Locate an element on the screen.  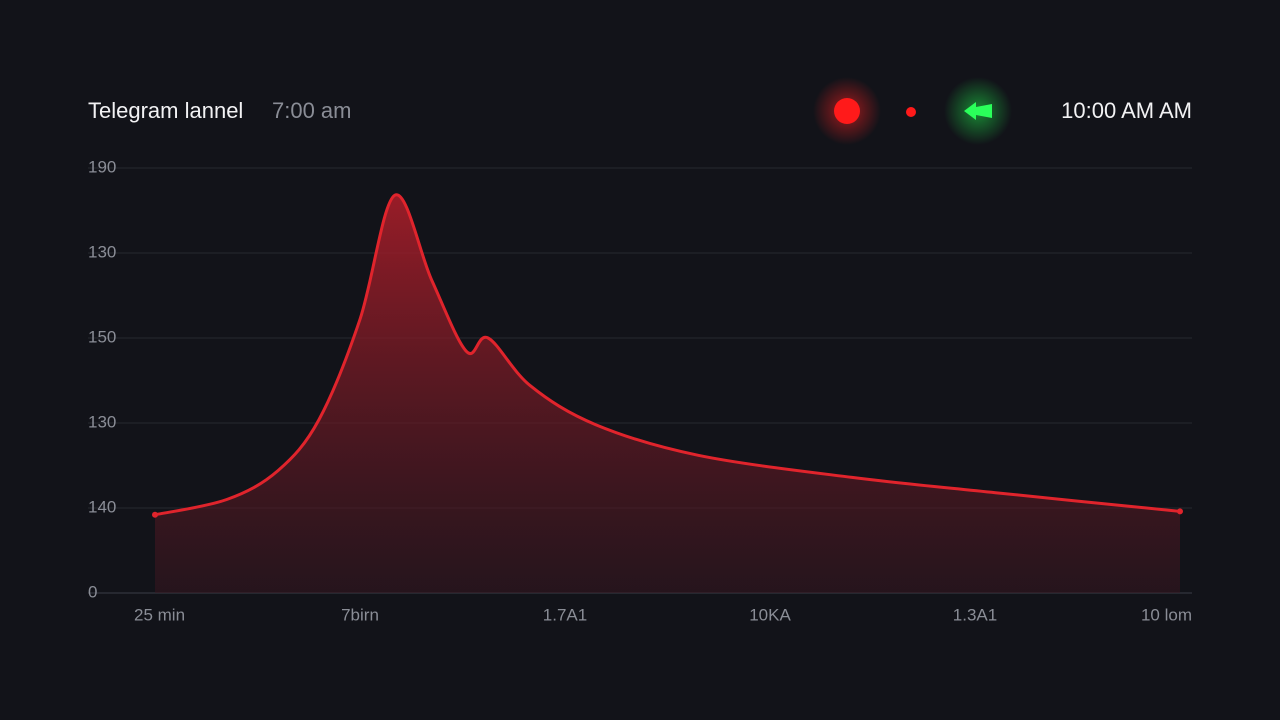
x-tick-label: 10 lom is located at coordinates (1166, 614).